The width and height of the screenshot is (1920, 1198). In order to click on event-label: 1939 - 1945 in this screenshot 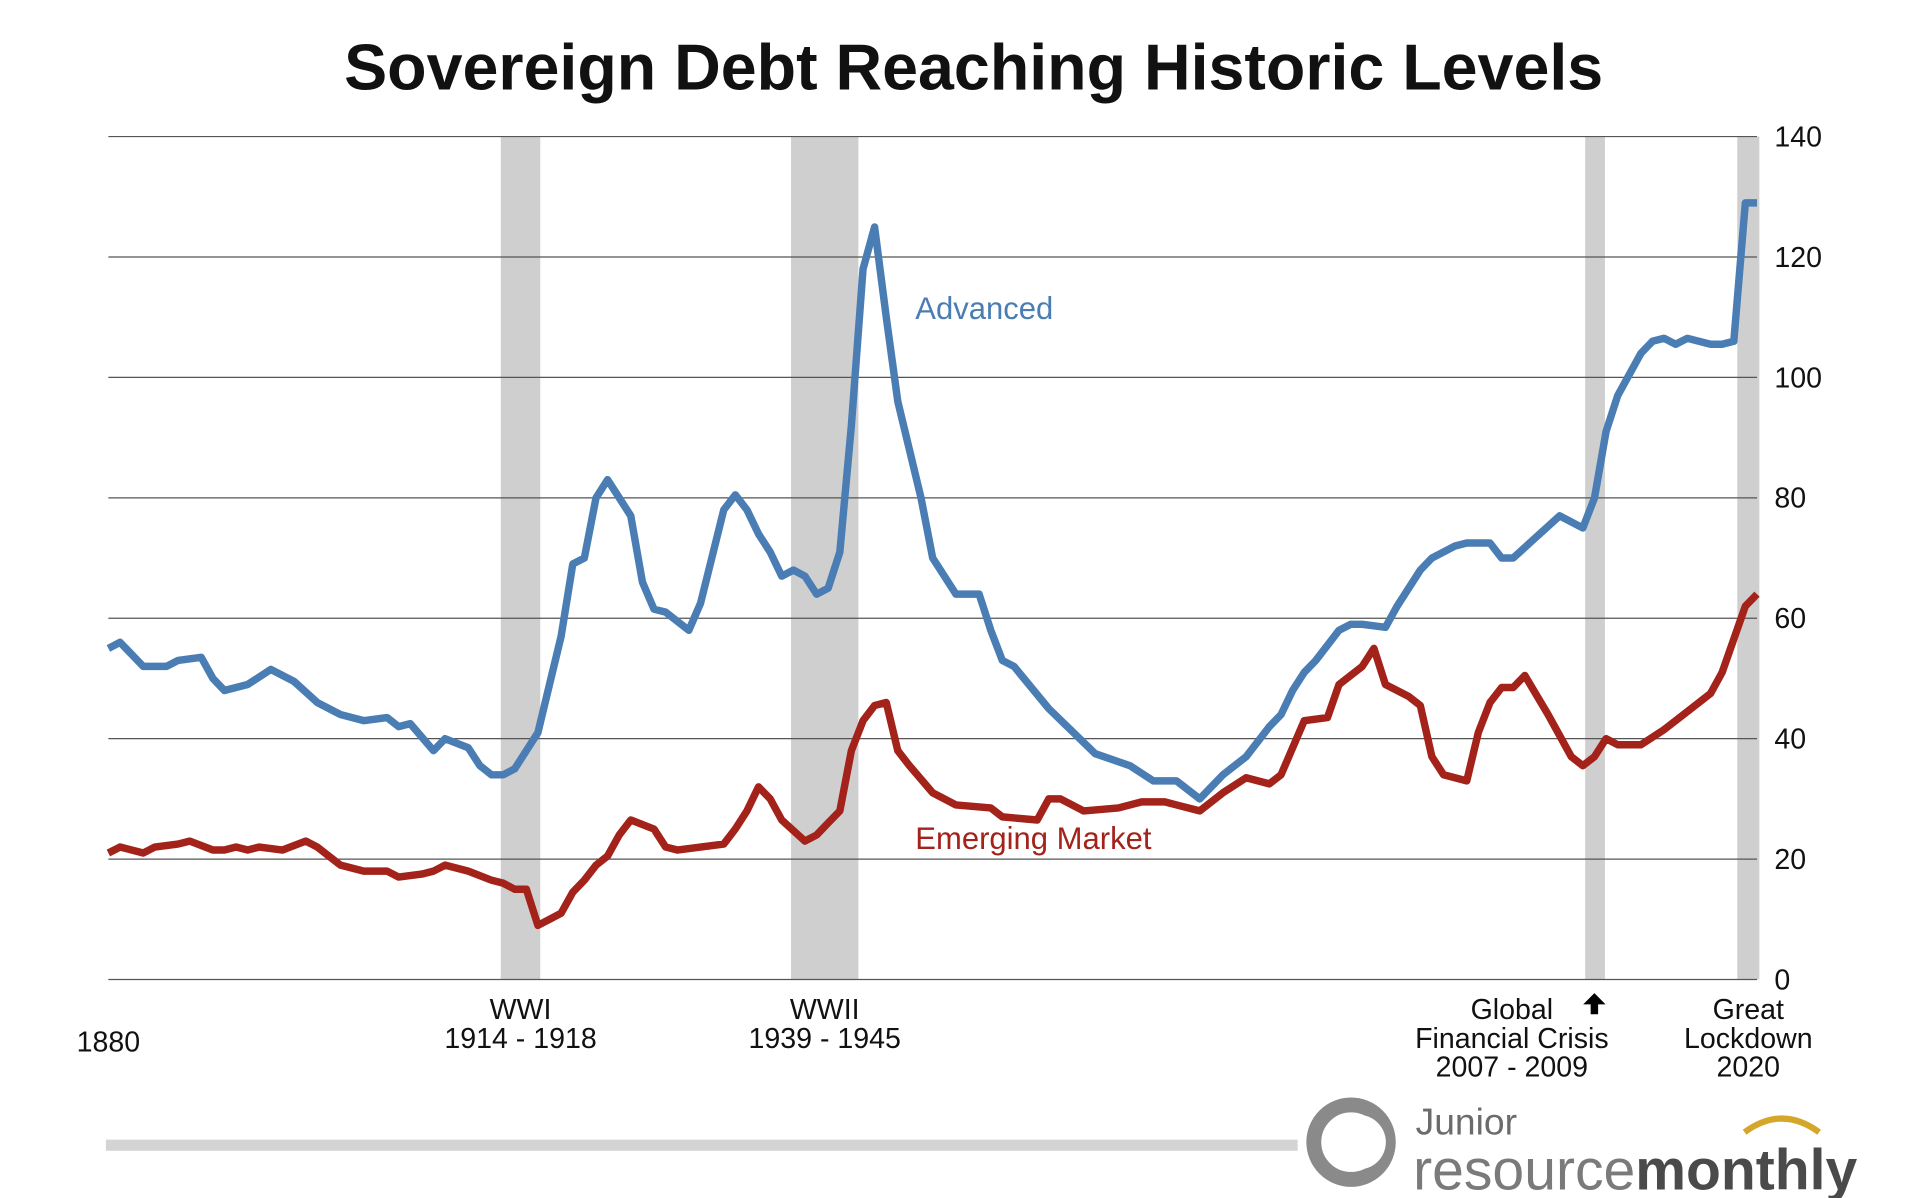, I will do `click(825, 1039)`.